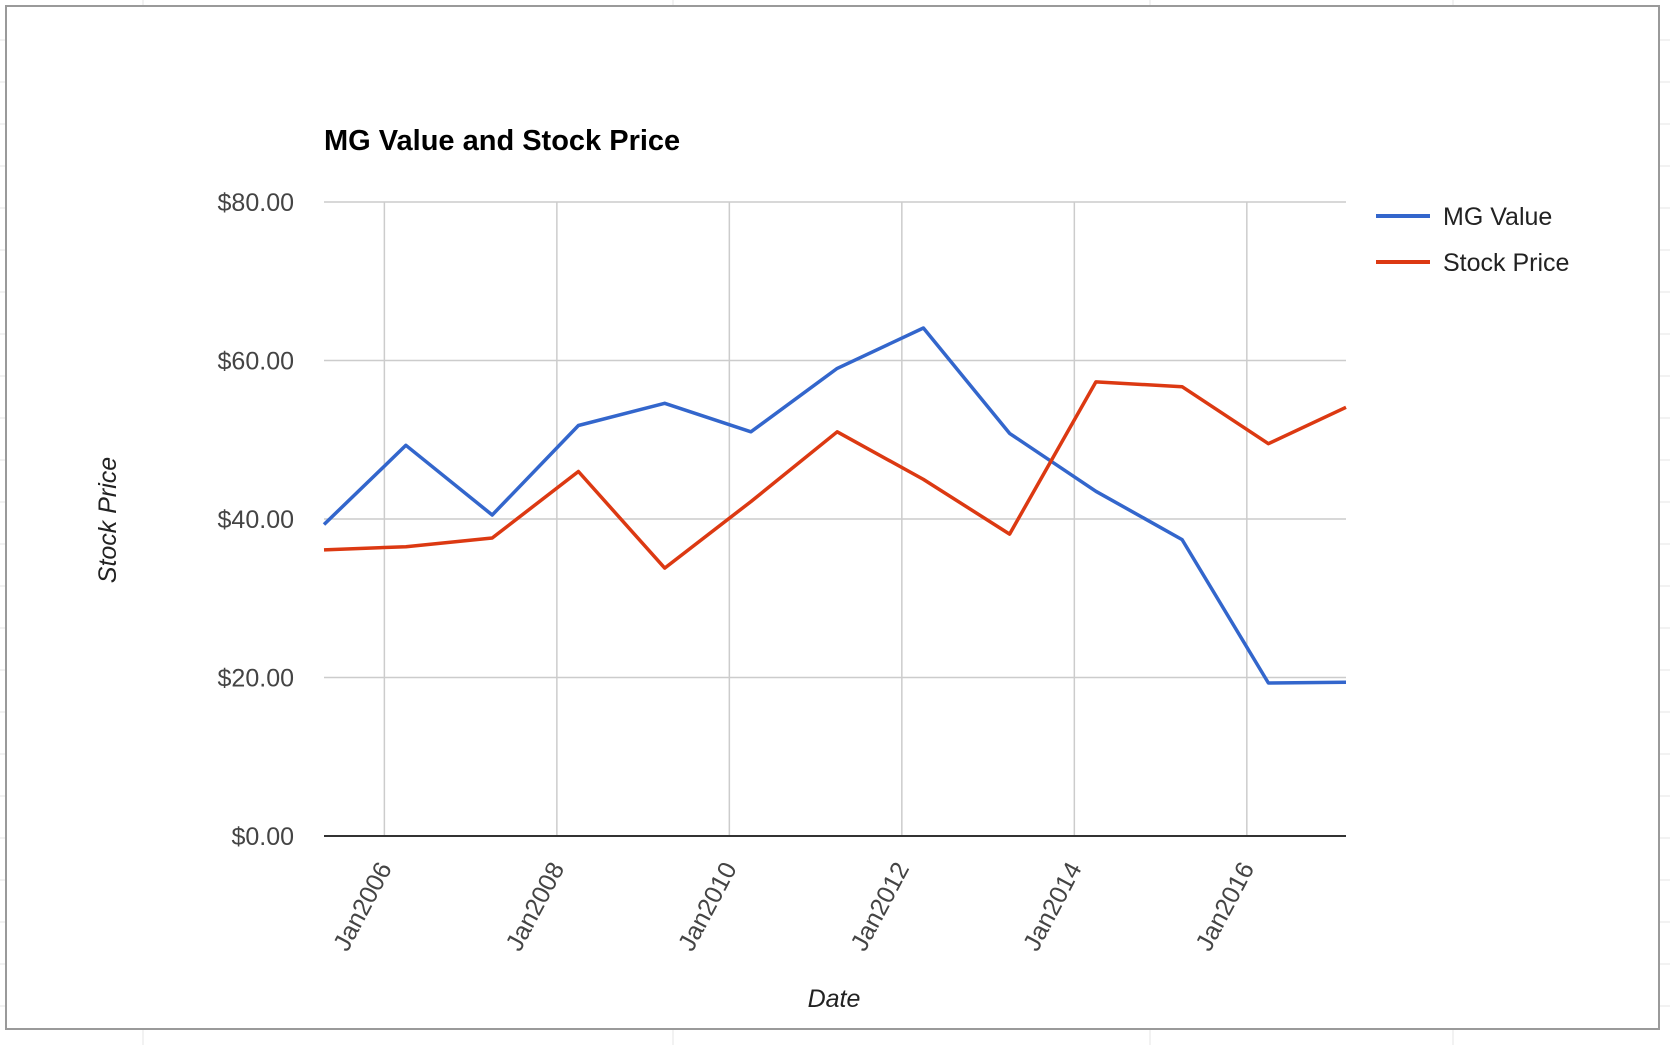 The height and width of the screenshot is (1045, 1670). Describe the element at coordinates (1472, 240) in the screenshot. I see `legend: MG Value Stock Price` at that location.